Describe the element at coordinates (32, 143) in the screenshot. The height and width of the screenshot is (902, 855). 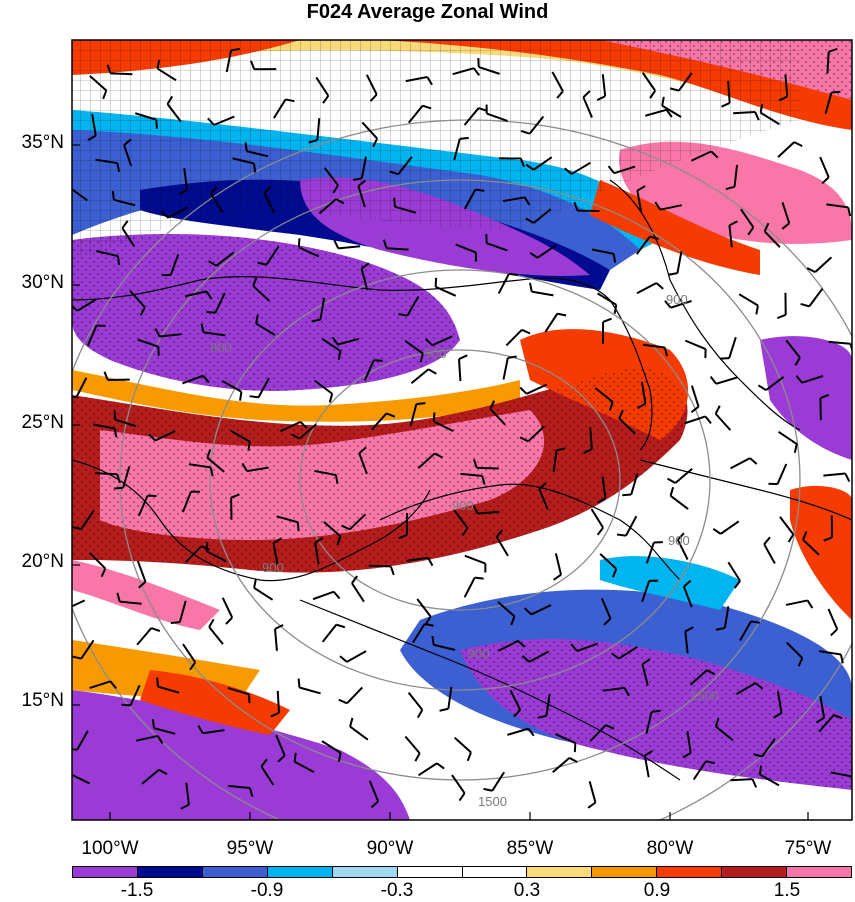
I see `lat-label: 35°N` at that location.